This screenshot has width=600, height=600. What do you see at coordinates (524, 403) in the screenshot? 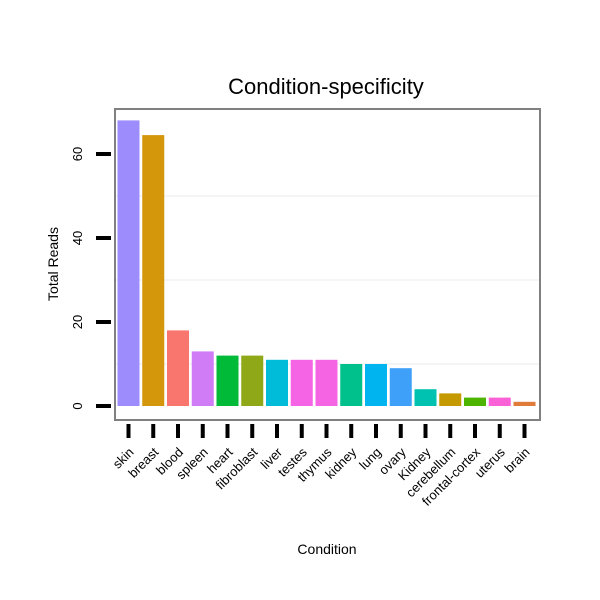
I see `bar-brain` at bounding box center [524, 403].